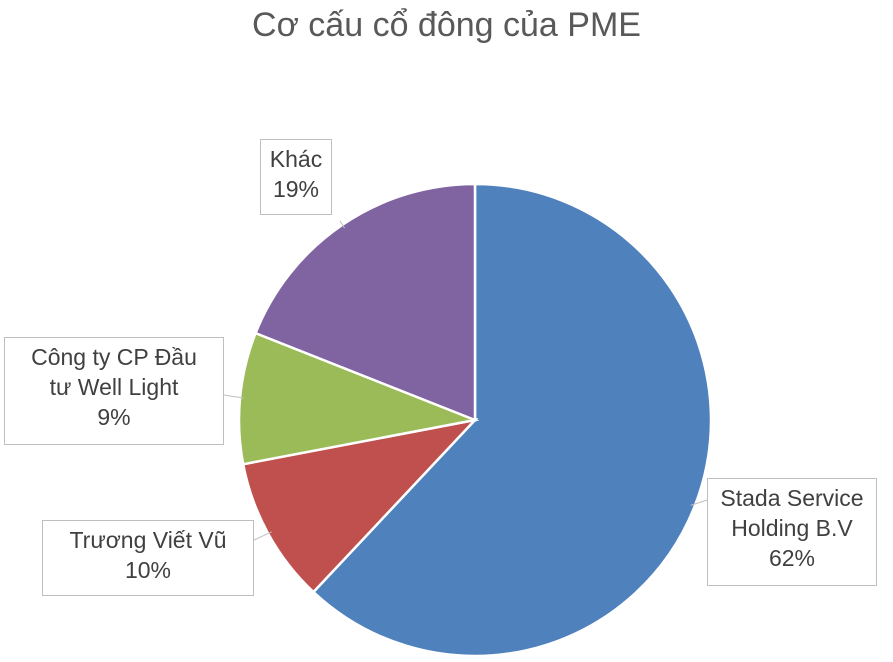 Image resolution: width=893 pixels, height=662 pixels. I want to click on data-label-khac: Khác 19%, so click(296, 177).